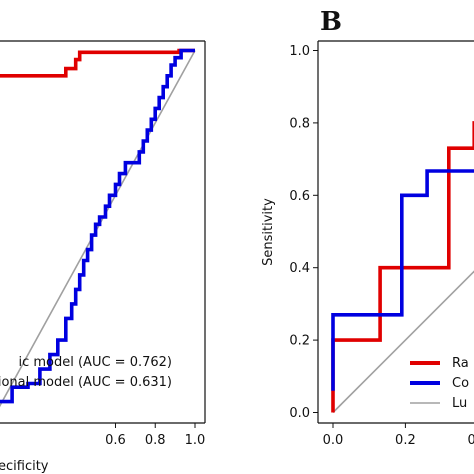 This screenshot has height=474, width=474. Describe the element at coordinates (115, 440) in the screenshot. I see `x-tick-label: 0.6` at that location.